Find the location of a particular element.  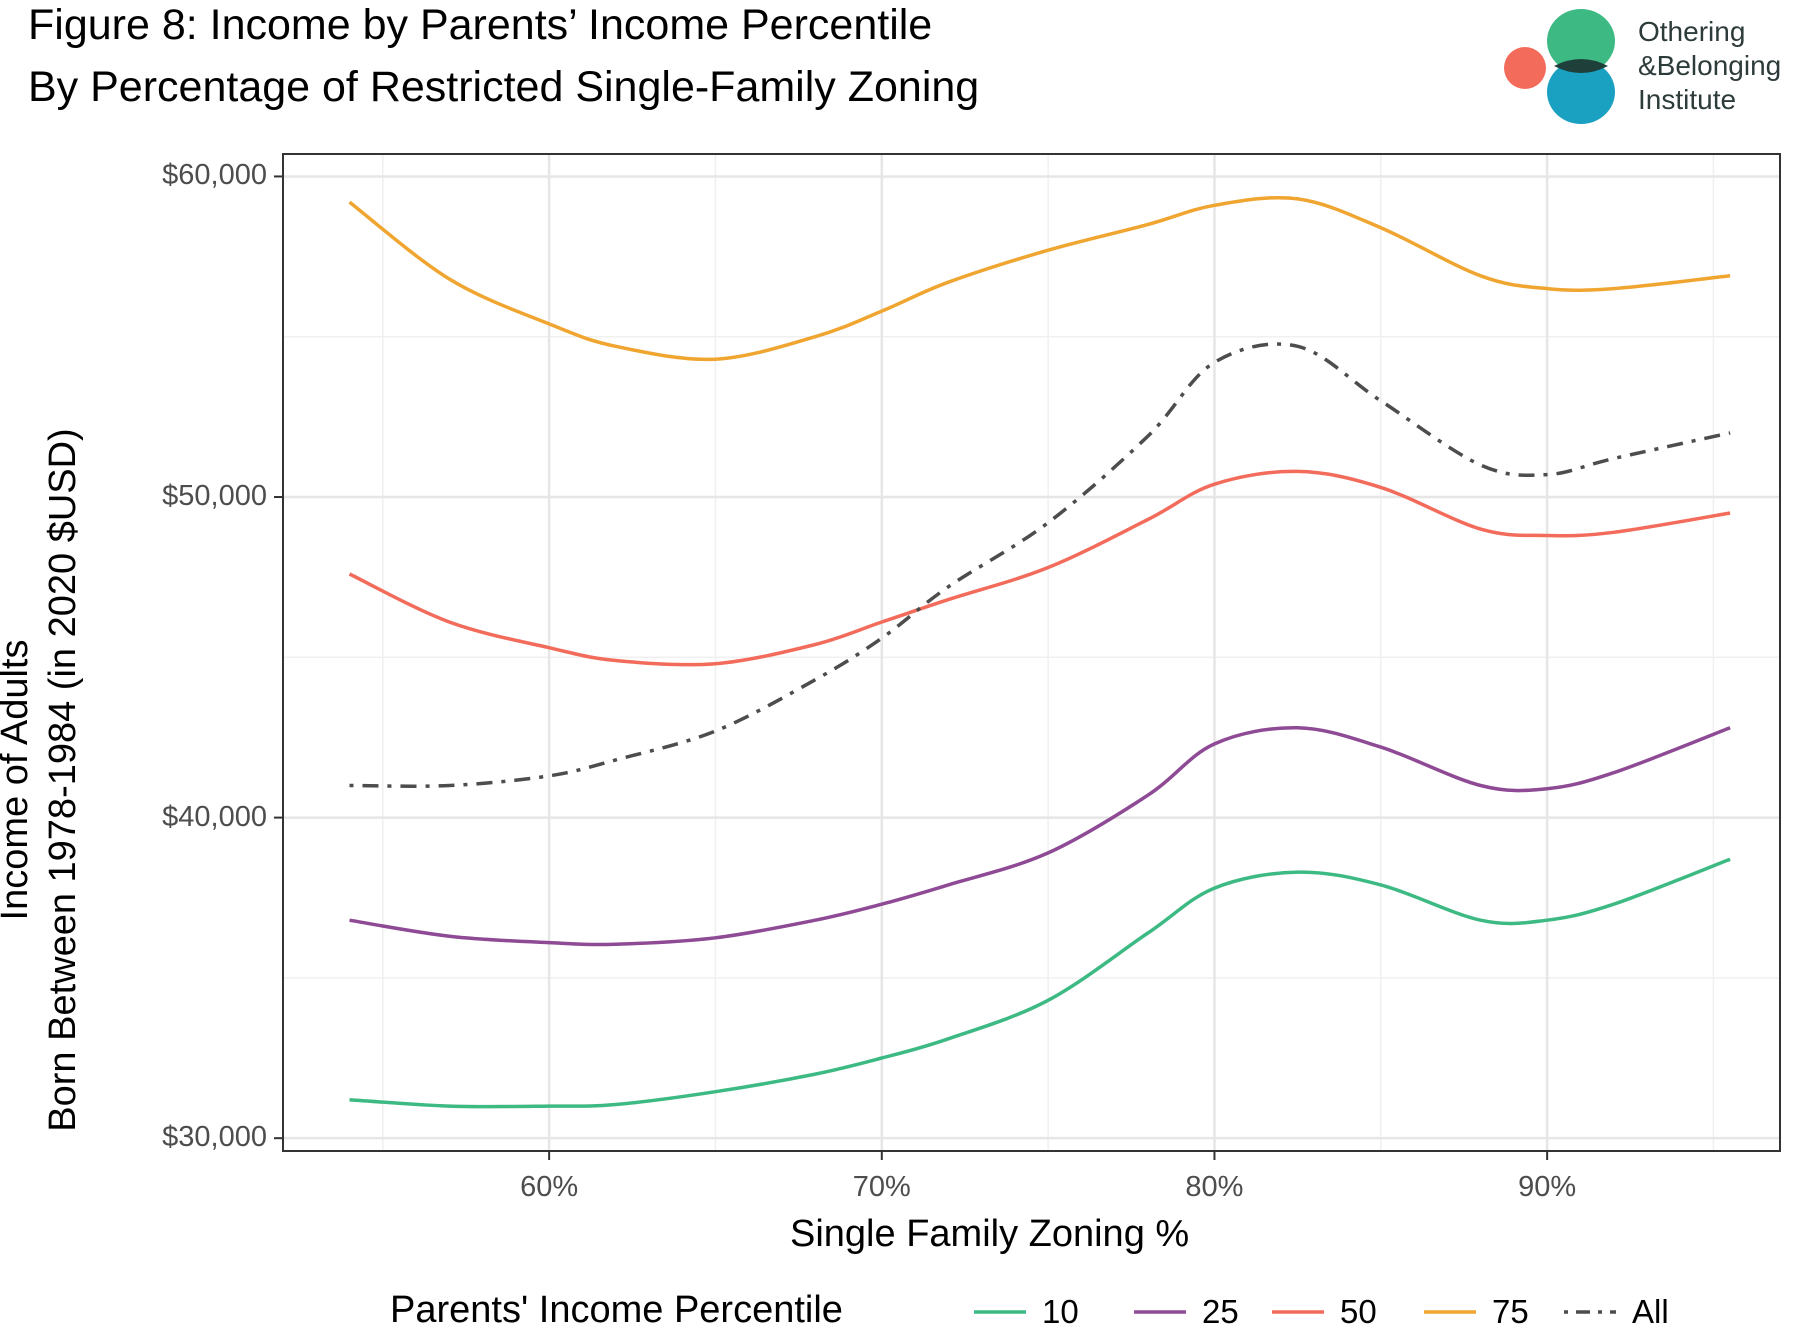

x-tick-label: 80% is located at coordinates (1214, 1187).